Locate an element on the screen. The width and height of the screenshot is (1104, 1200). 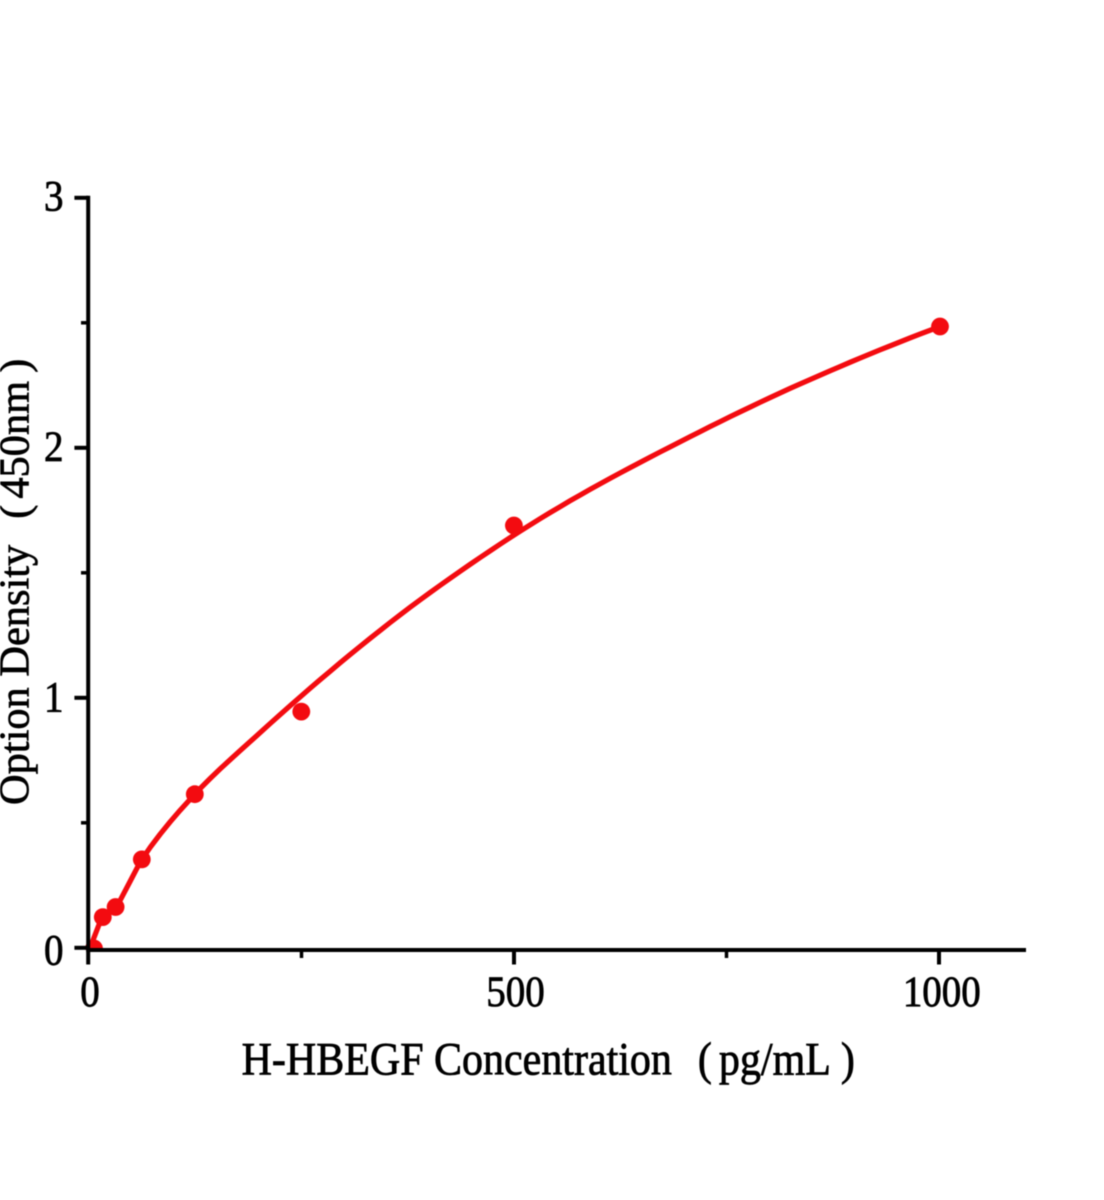
svg-text: 3 is located at coordinates (54, 195).